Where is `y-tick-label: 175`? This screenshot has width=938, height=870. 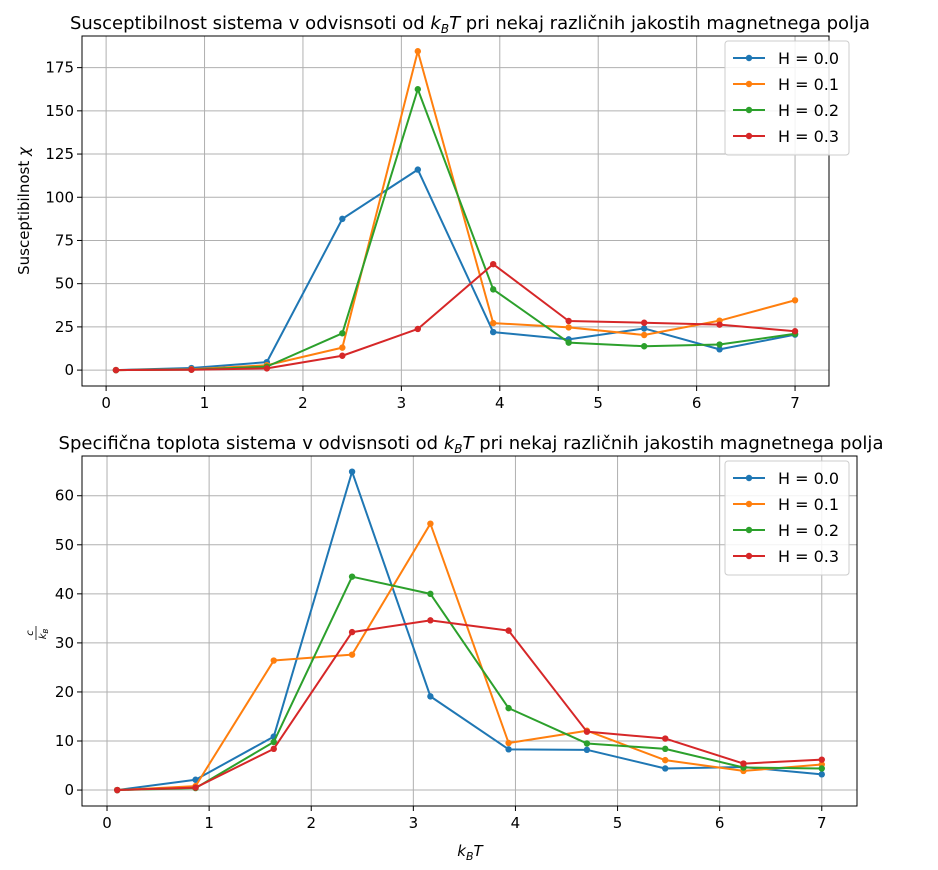
y-tick-label: 175 is located at coordinates (59, 68).